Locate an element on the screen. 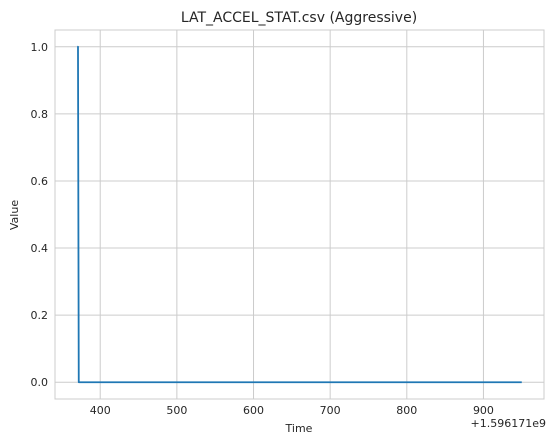 Image resolution: width=557 pixels, height=448 pixels. x-axis-label: Time is located at coordinates (299, 428).